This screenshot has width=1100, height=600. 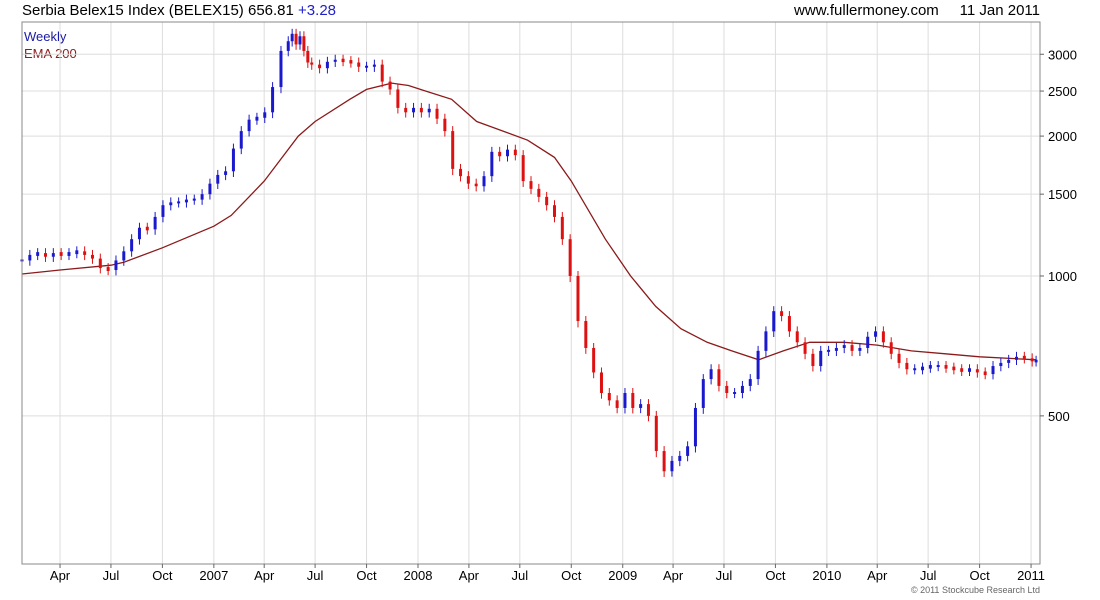 I want to click on x-tick-label: 2011, so click(x=1031, y=575).